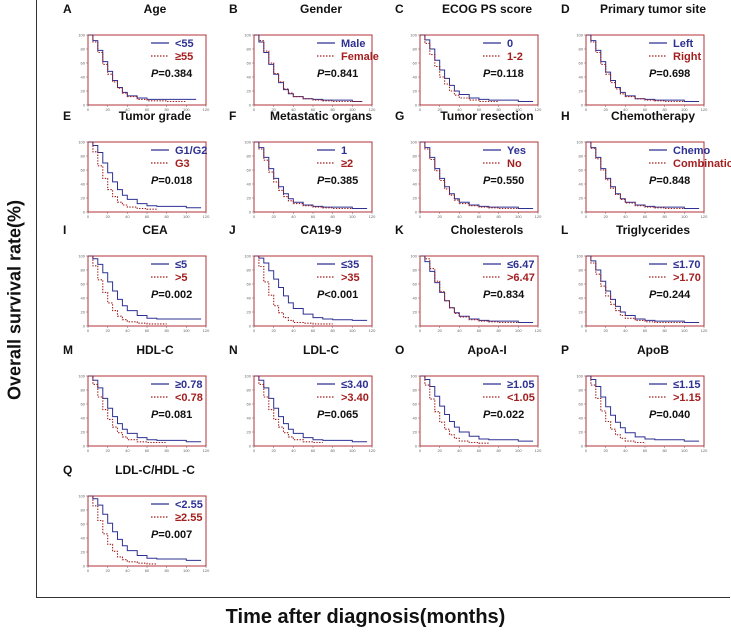  What do you see at coordinates (687, 278) in the screenshot?
I see `legend-label: >1.70` at bounding box center [687, 278].